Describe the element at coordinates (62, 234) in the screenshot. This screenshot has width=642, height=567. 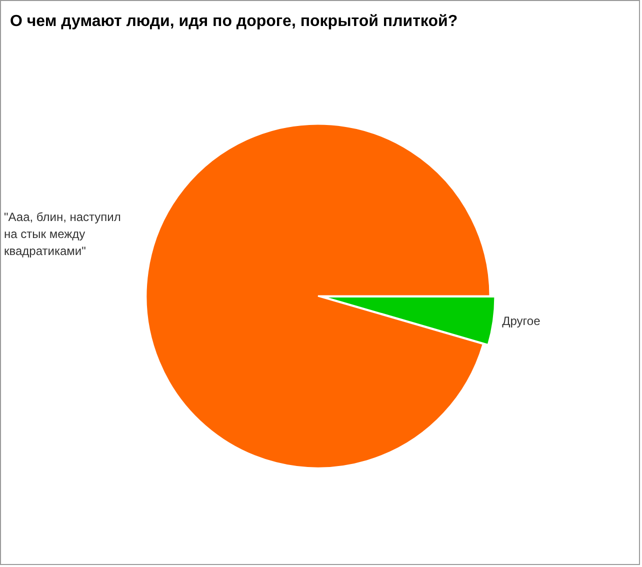
I see `slice-label: "Ааа, блин, наступил на стык между квадратиками"` at that location.